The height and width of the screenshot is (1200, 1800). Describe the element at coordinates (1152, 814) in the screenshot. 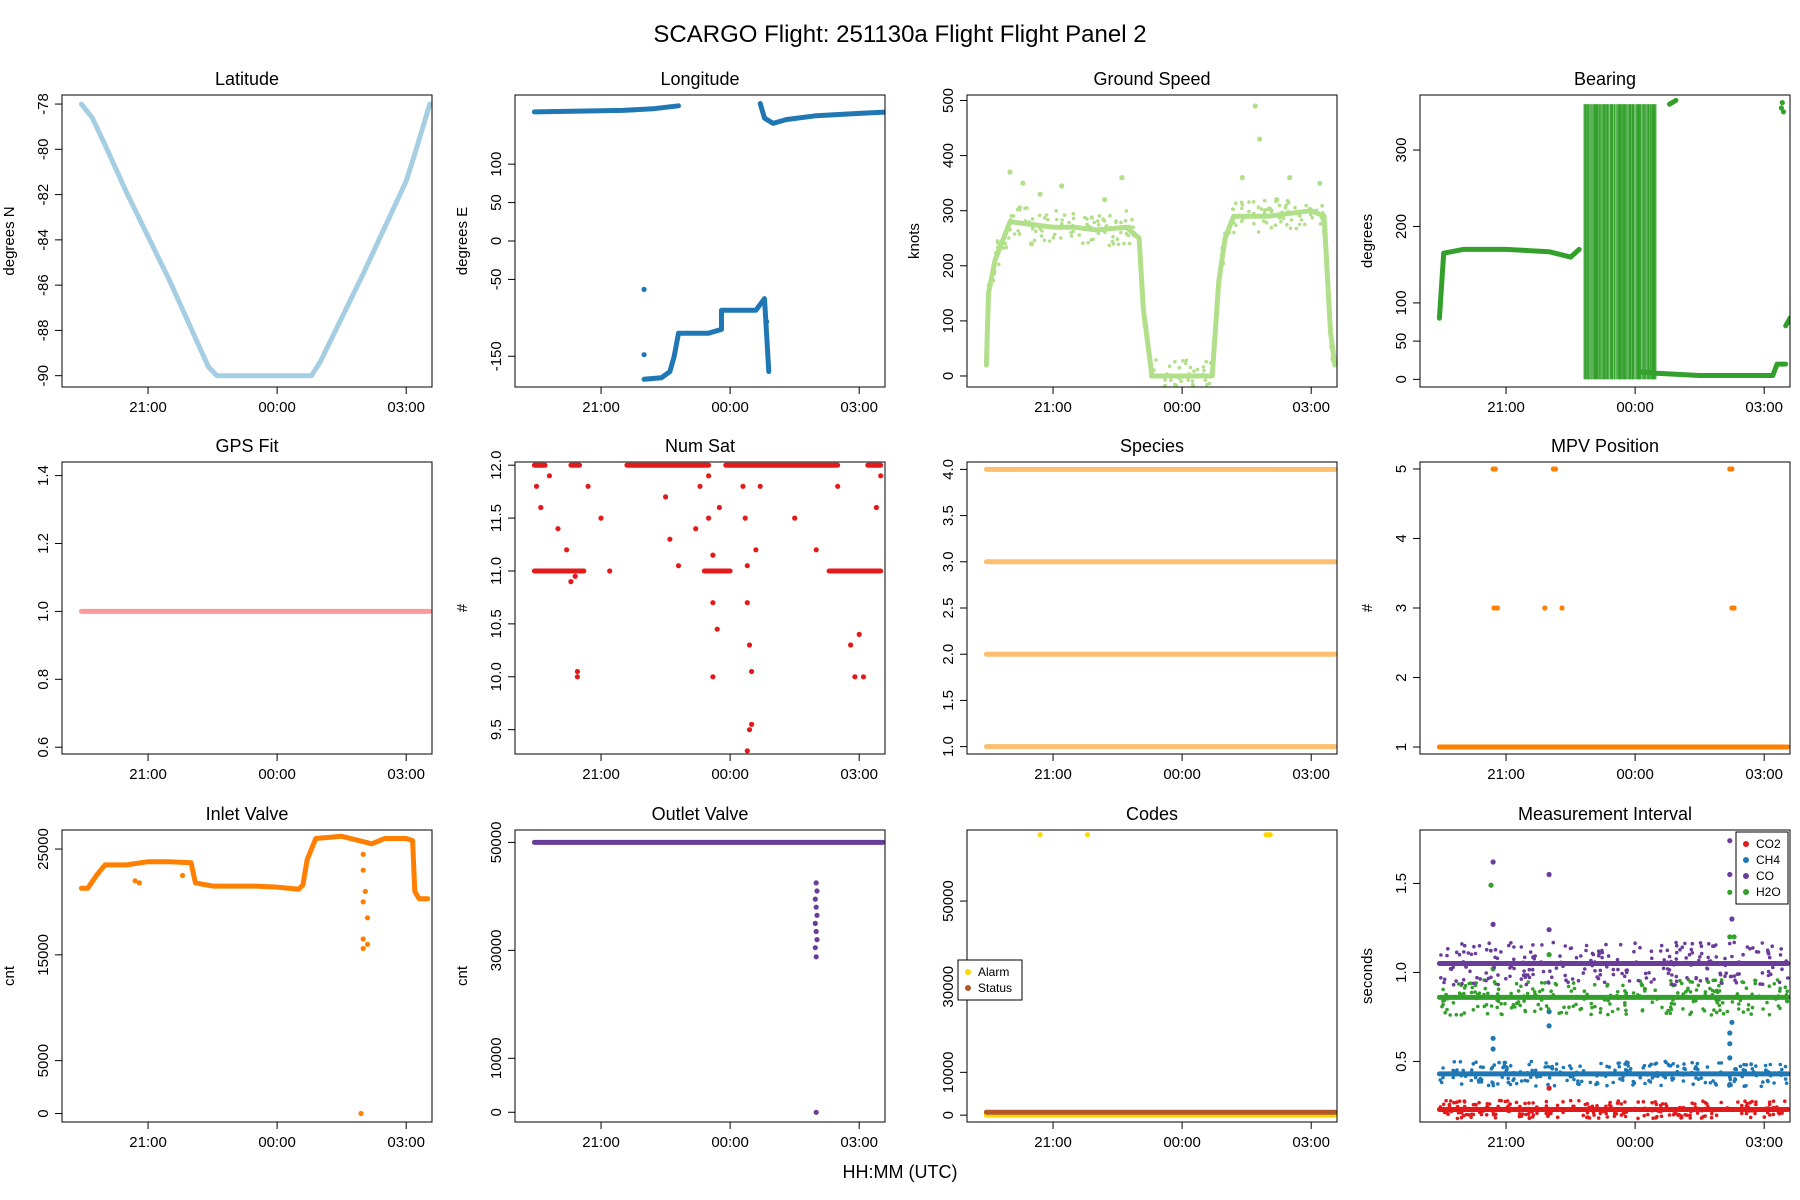

I see `panel-title: Codes` at that location.